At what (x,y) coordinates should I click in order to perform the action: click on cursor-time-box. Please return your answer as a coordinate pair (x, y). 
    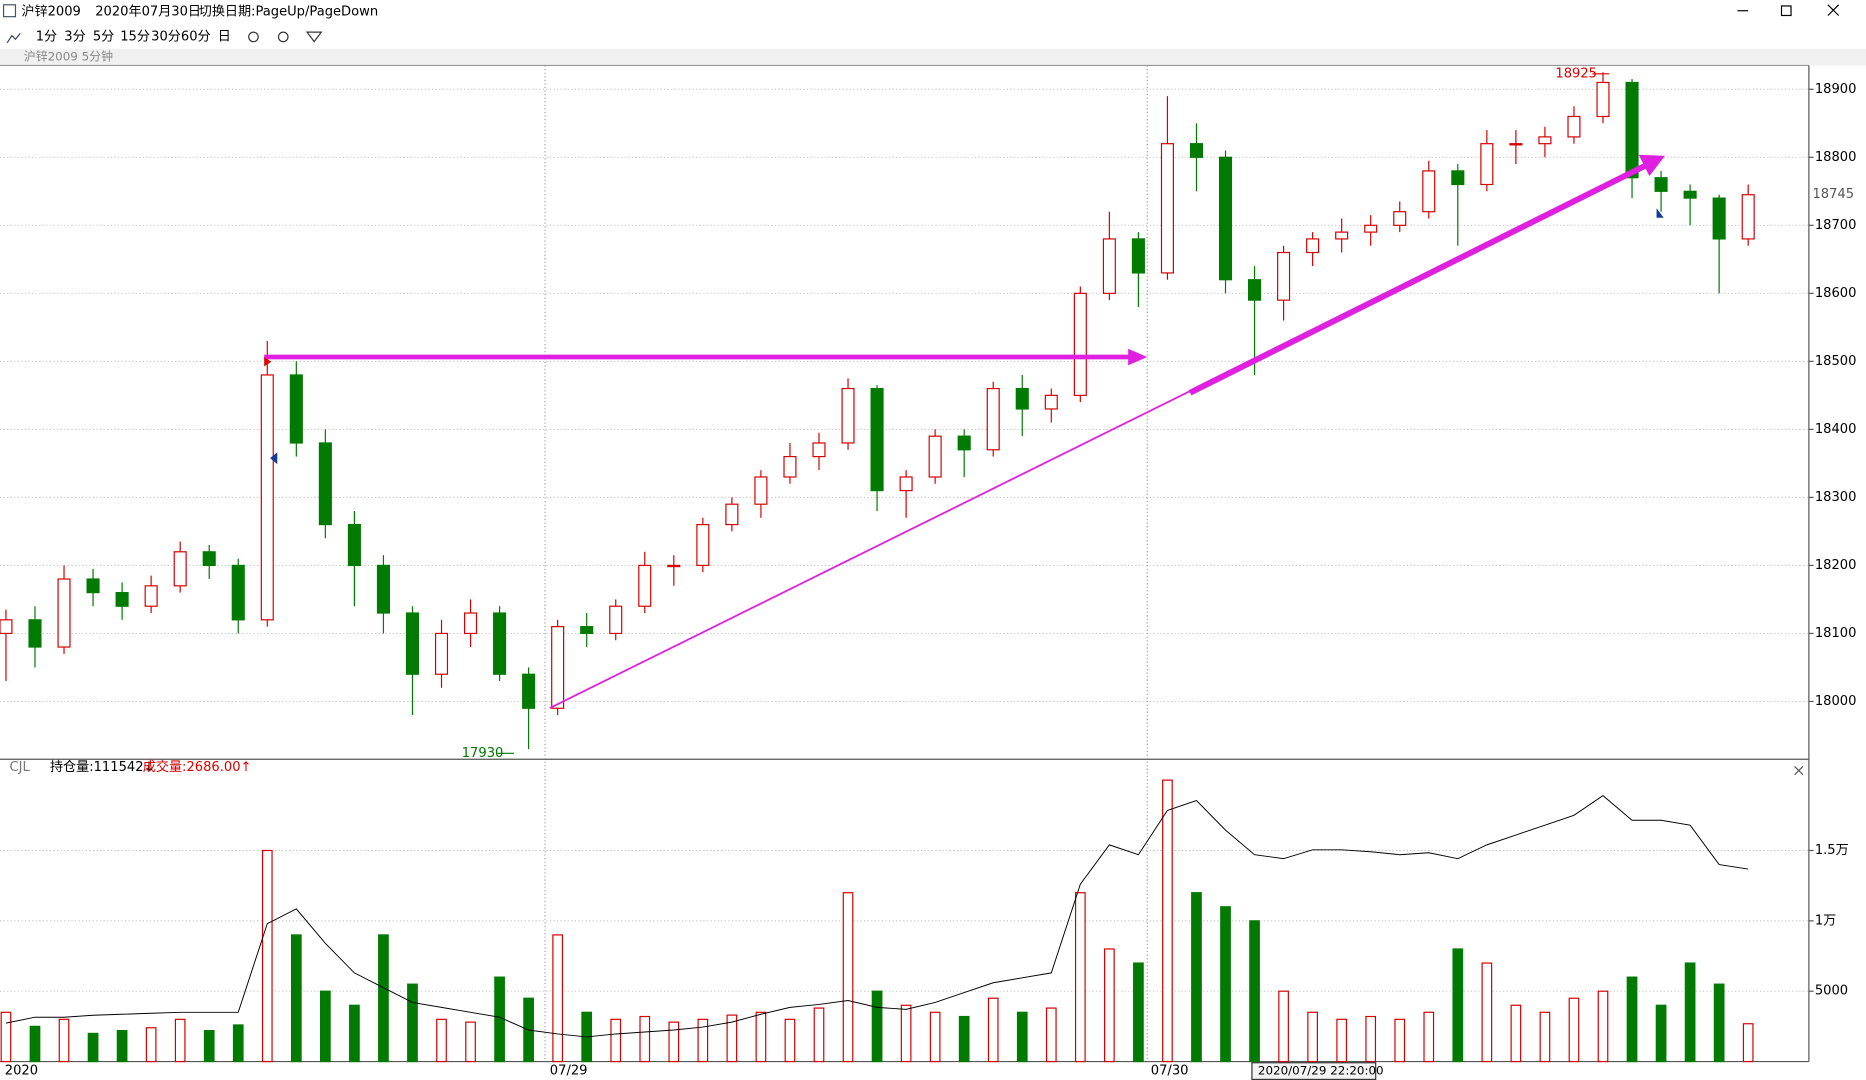
    Looking at the image, I should click on (1314, 1071).